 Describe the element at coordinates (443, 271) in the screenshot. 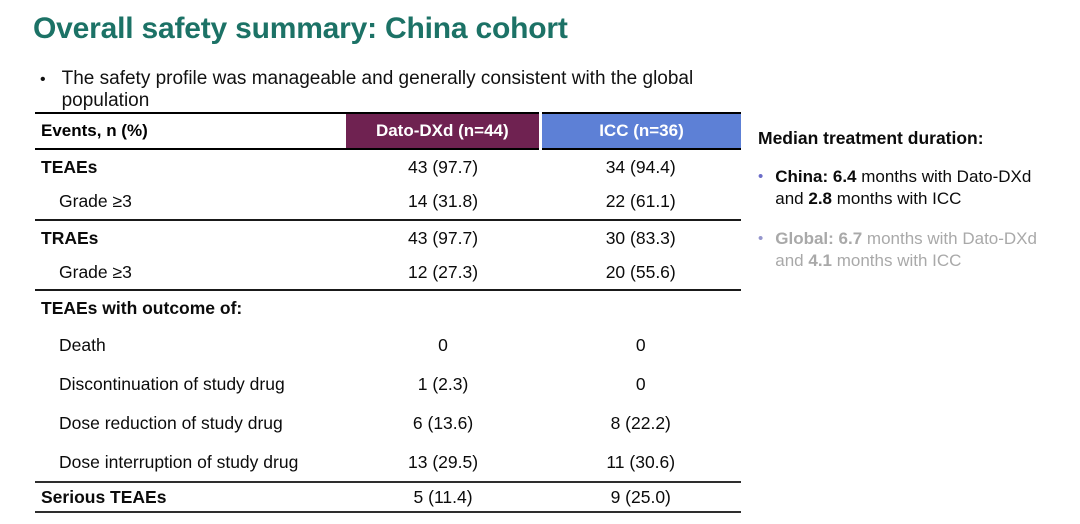

I see `dato-value: 12 (27.3)` at that location.